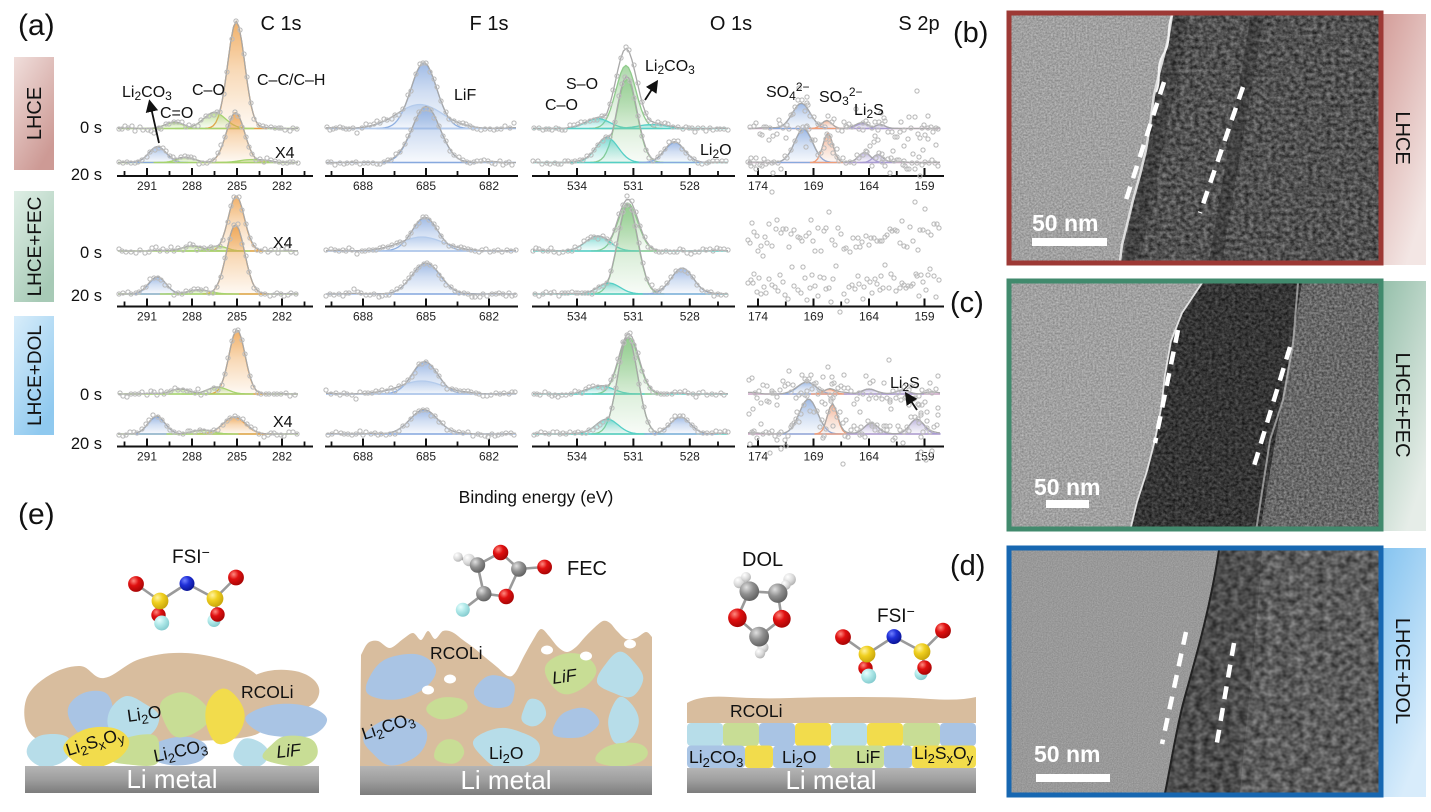 Image resolution: width=1431 pixels, height=812 pixels. Describe the element at coordinates (967, 303) in the screenshot. I see `svg-text: (c)` at that location.